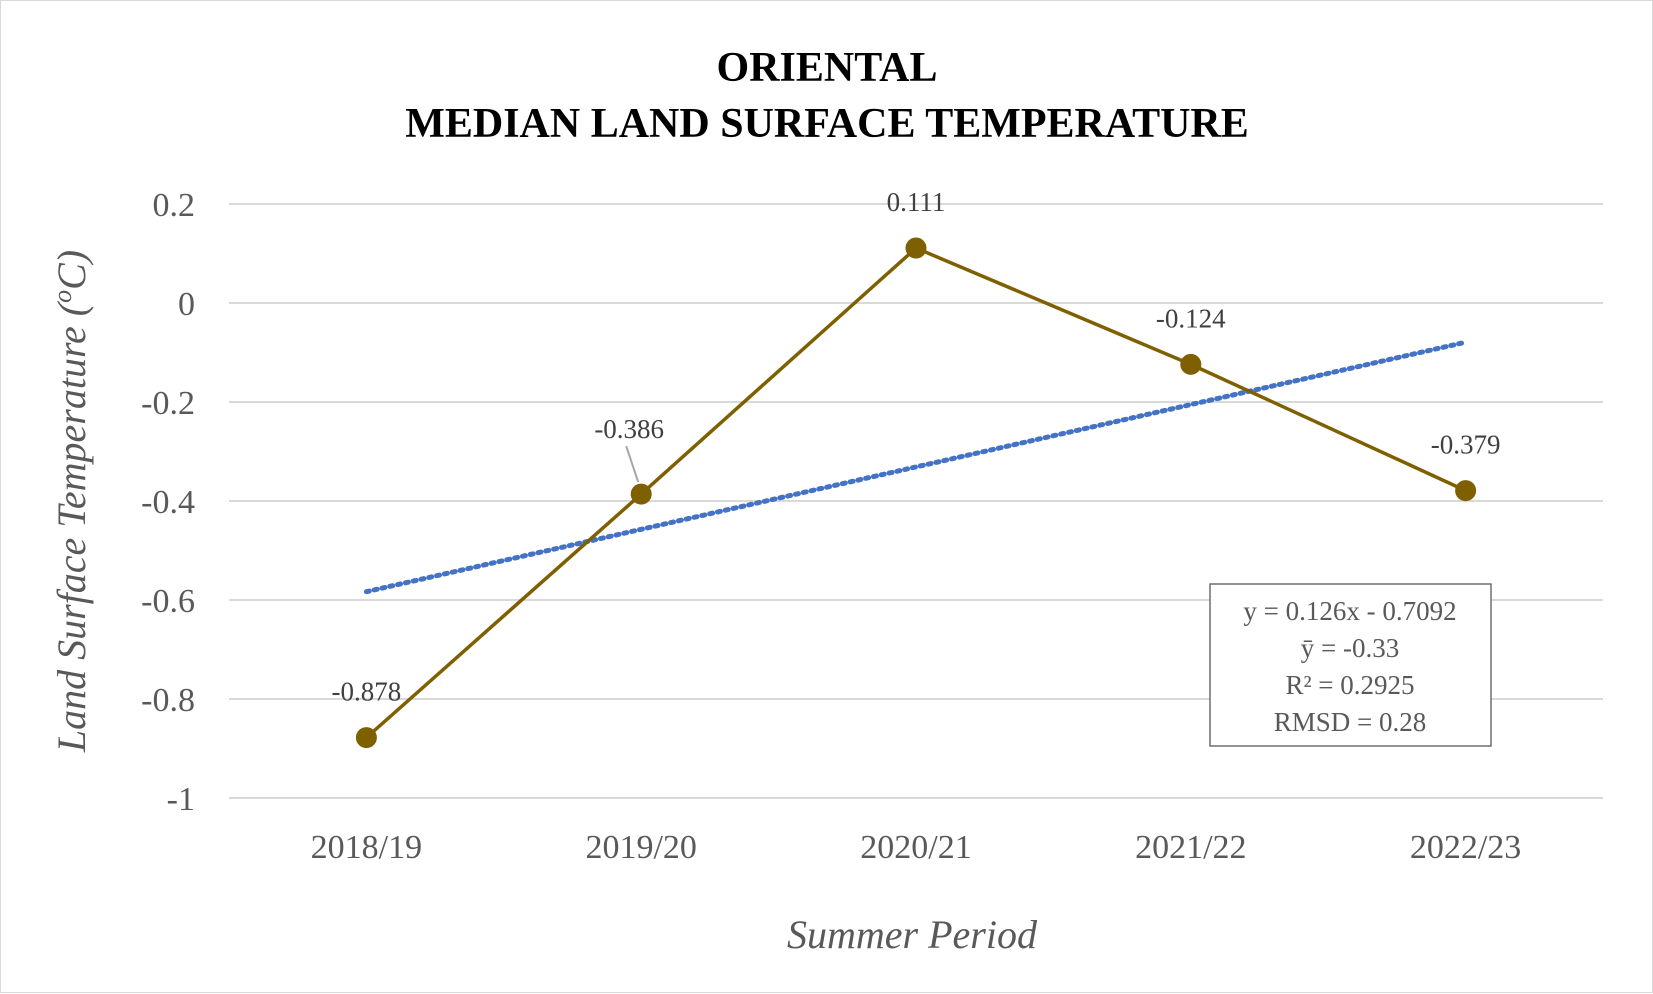 Image resolution: width=1653 pixels, height=994 pixels. Describe the element at coordinates (1350, 665) in the screenshot. I see `stats-box` at that location.